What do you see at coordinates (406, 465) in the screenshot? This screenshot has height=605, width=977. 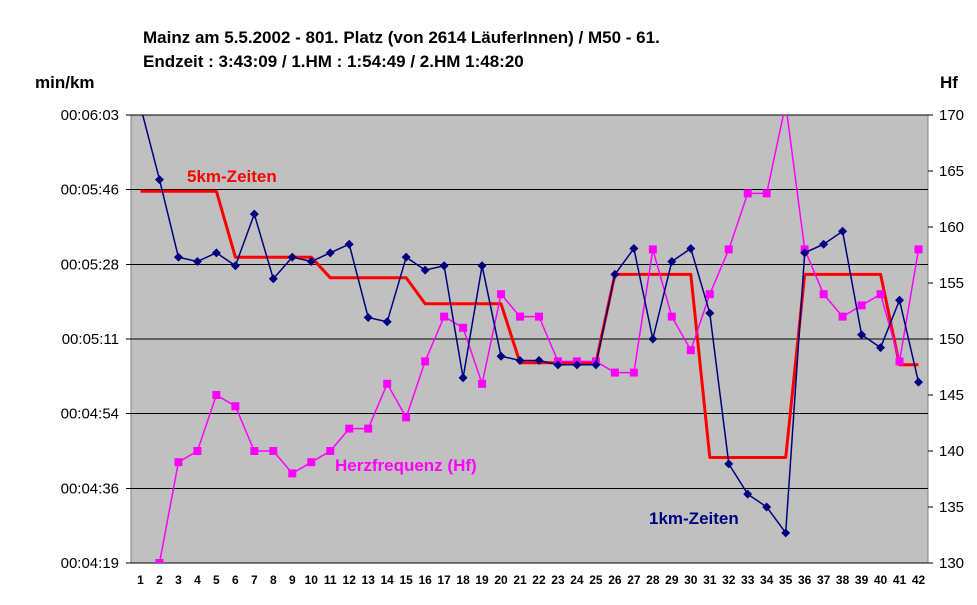 I see `annotation-hf: Herzfrequenz (Hf)` at bounding box center [406, 465].